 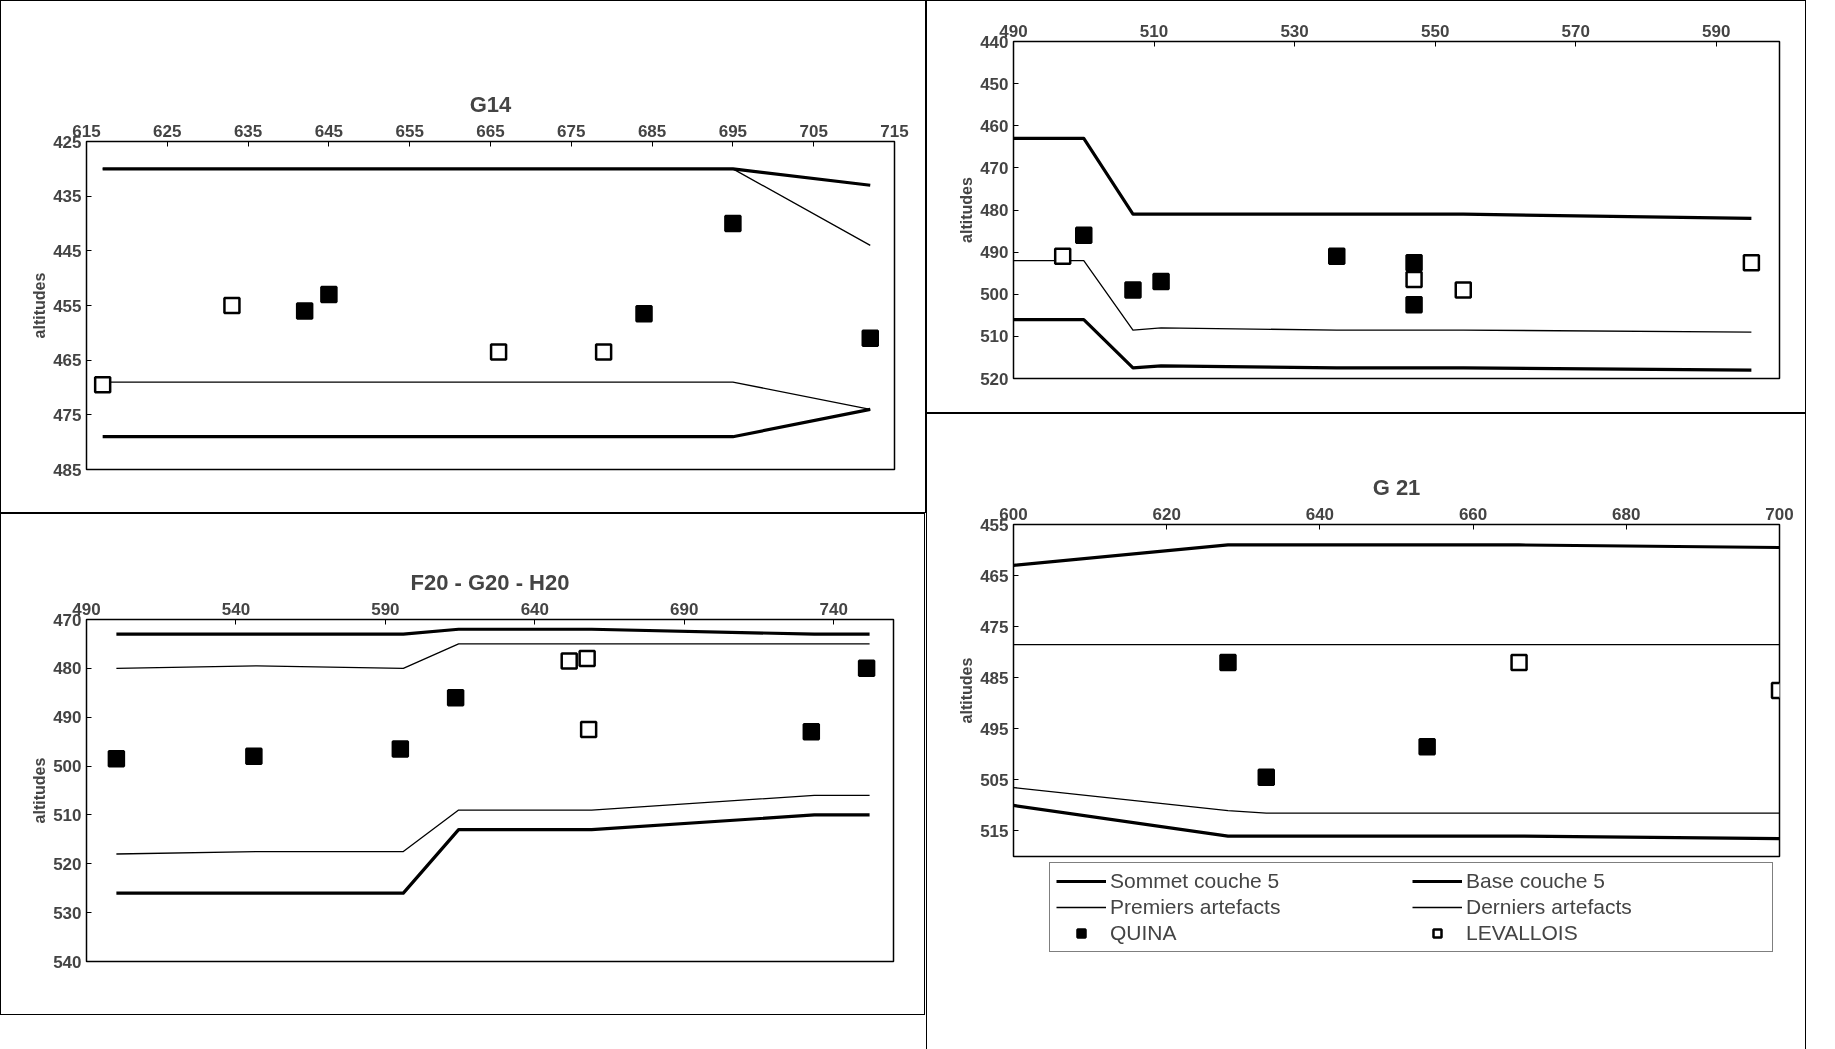 What do you see at coordinates (67, 306) in the screenshot?
I see `y-tick-label: 455` at bounding box center [67, 306].